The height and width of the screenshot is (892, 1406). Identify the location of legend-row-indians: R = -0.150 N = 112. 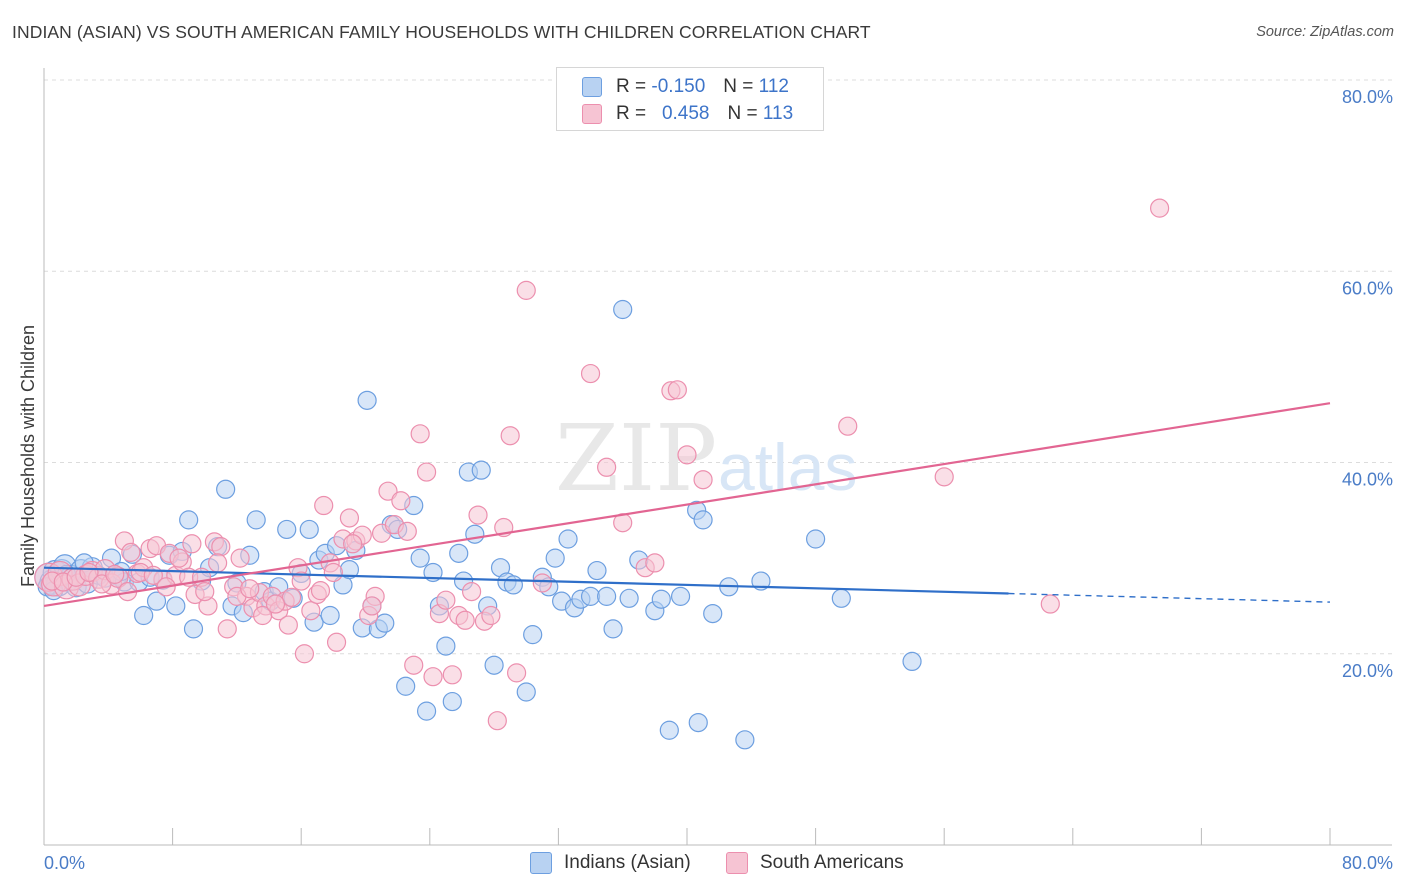
(673, 87).